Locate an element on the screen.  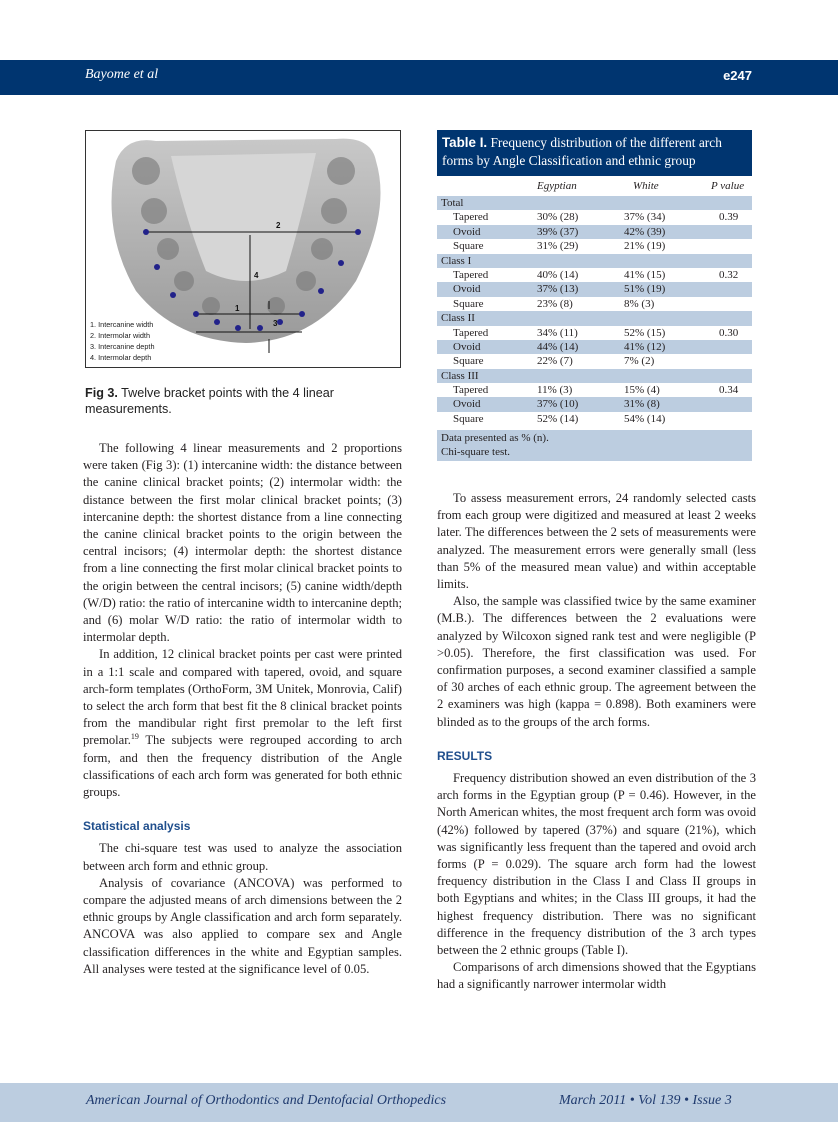
table-row: Square 22% (7) 7% (2) is located at coordinates (594, 361).